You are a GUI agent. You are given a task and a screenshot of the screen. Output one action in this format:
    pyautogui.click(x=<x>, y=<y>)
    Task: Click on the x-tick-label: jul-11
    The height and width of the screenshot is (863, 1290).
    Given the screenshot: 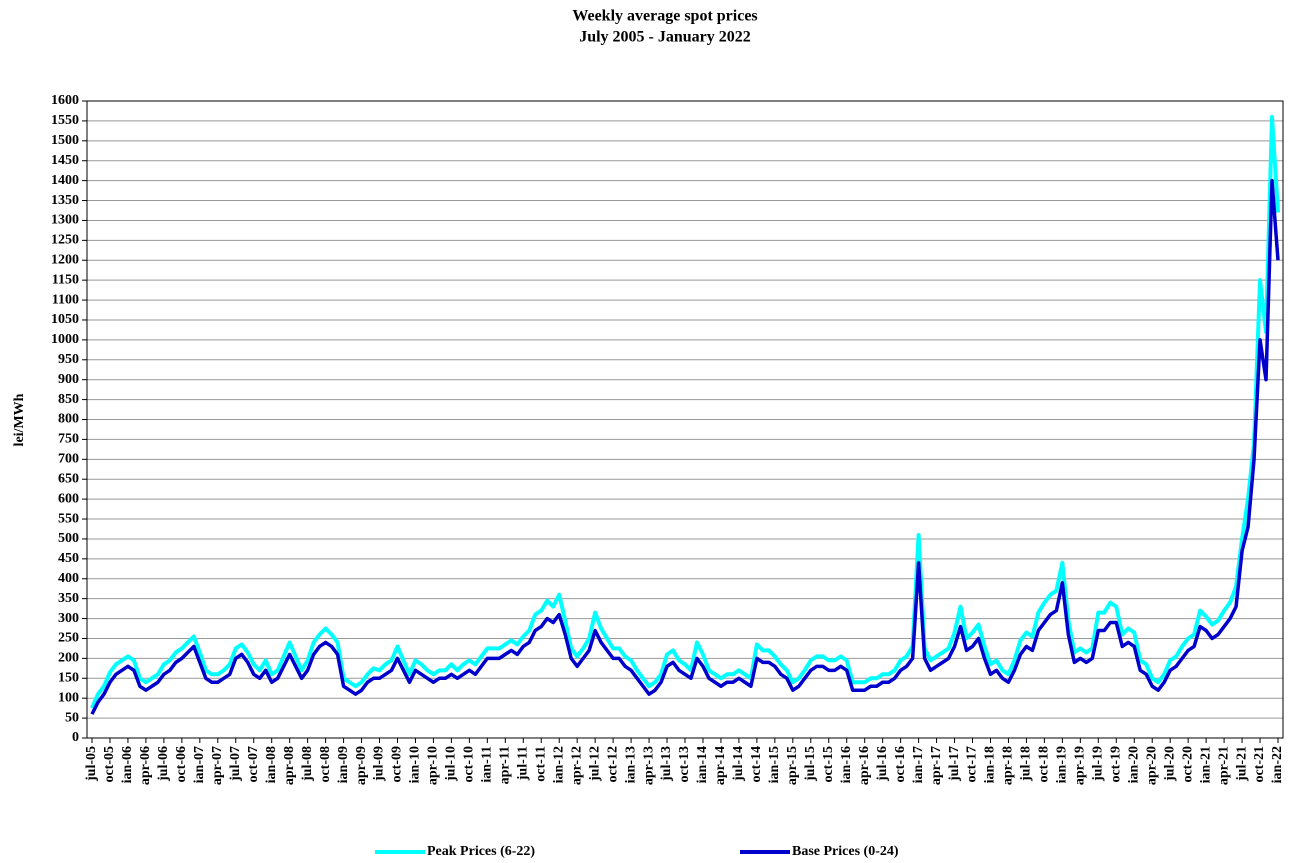 What is the action you would take?
    pyautogui.click(x=522, y=763)
    